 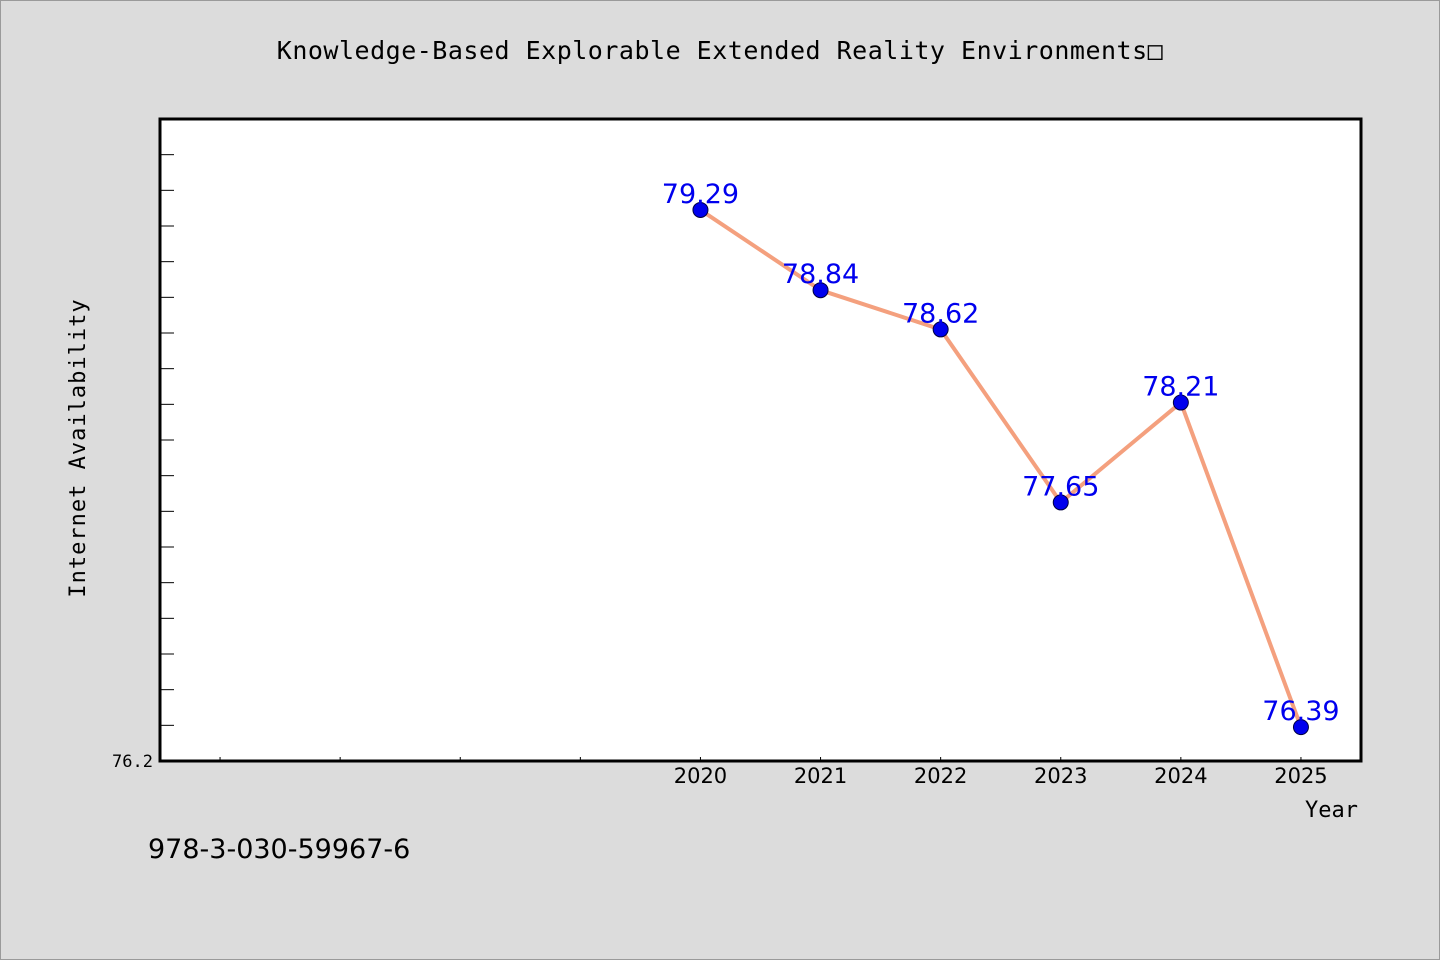 I want to click on data-label: 78.84, so click(x=820, y=274).